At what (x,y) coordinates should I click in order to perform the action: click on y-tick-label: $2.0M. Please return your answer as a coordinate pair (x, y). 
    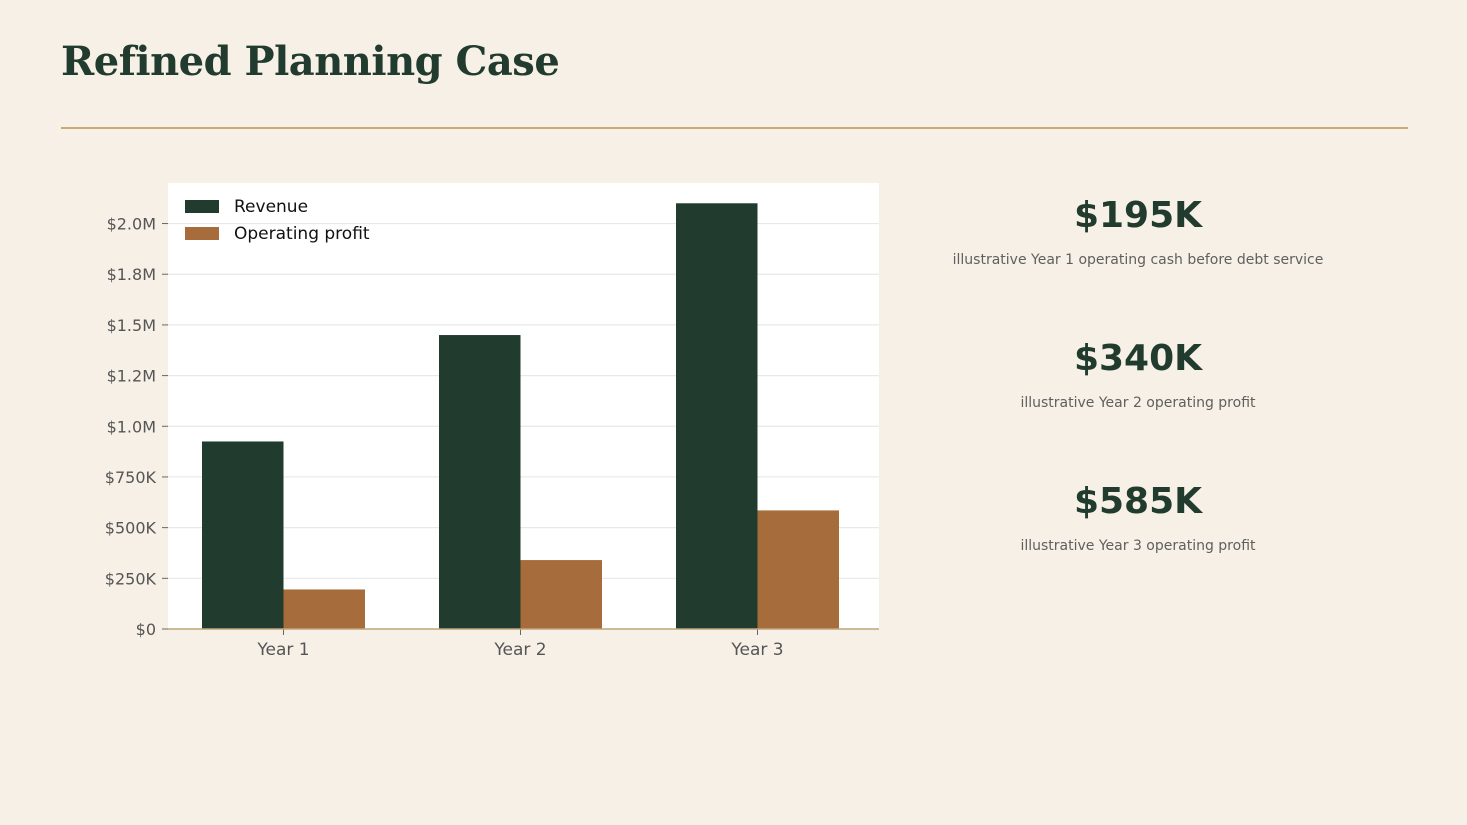
    Looking at the image, I should click on (131, 224).